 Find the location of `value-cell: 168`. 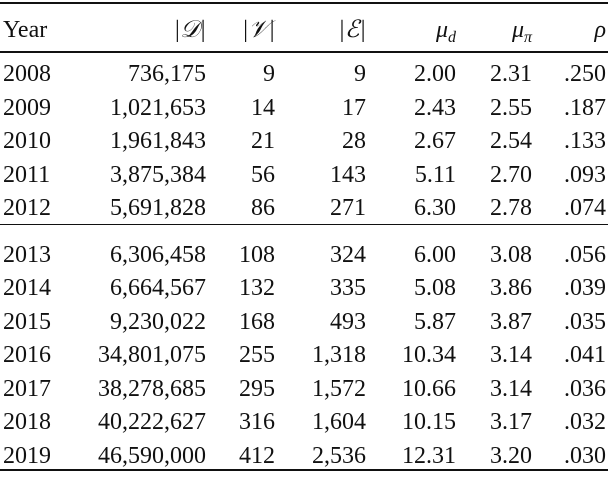

value-cell: 168 is located at coordinates (257, 321).